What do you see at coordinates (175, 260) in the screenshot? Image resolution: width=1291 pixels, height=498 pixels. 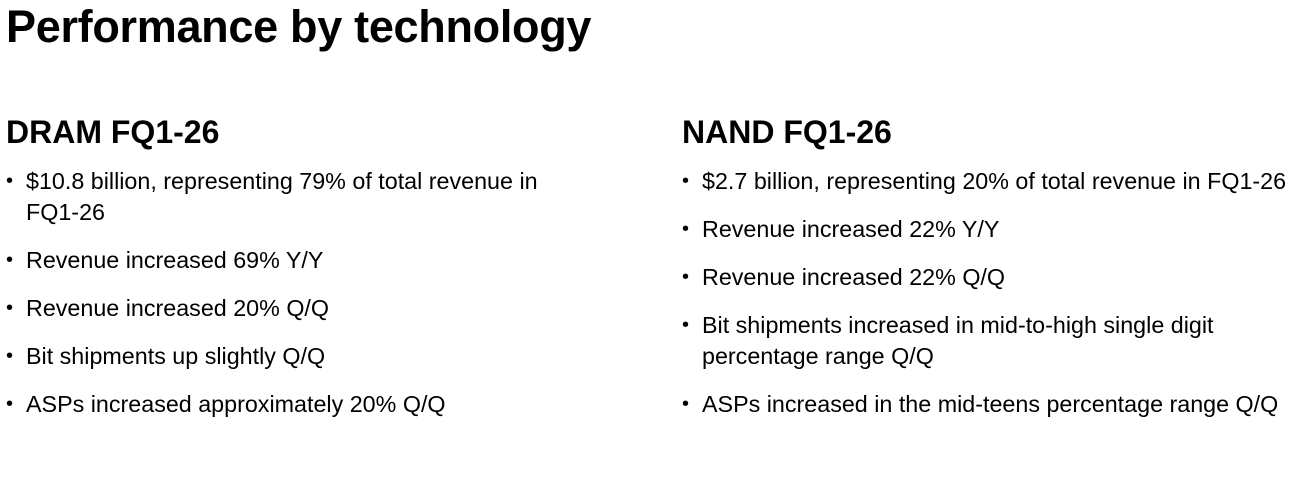 I see `dram-bullet-text: Revenue increased 69% Y/Y` at bounding box center [175, 260].